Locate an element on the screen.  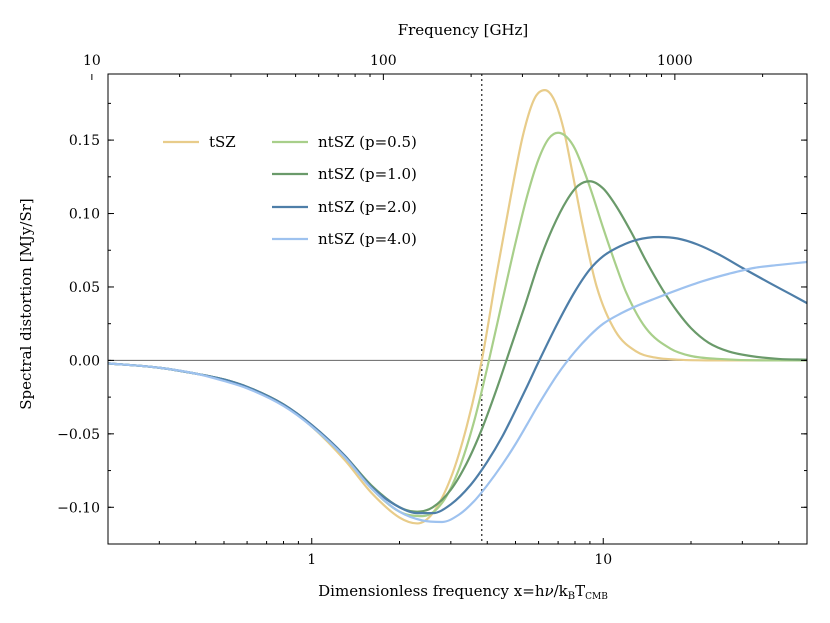
top-tick-label: 100 is located at coordinates (383, 61).